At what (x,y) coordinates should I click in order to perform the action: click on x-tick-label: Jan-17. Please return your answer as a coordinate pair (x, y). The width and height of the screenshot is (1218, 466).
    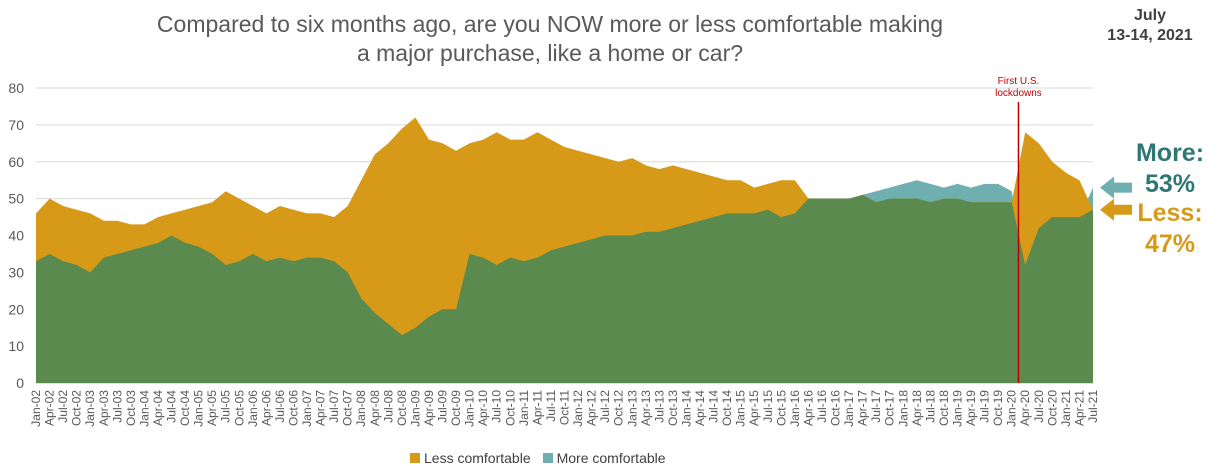
    Looking at the image, I should click on (849, 408).